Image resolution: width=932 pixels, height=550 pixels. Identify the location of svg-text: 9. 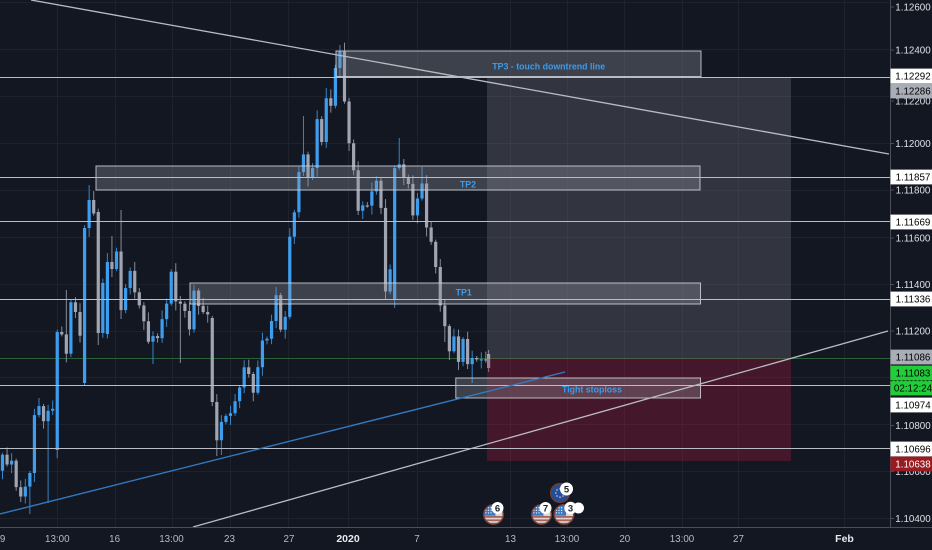
(2, 539).